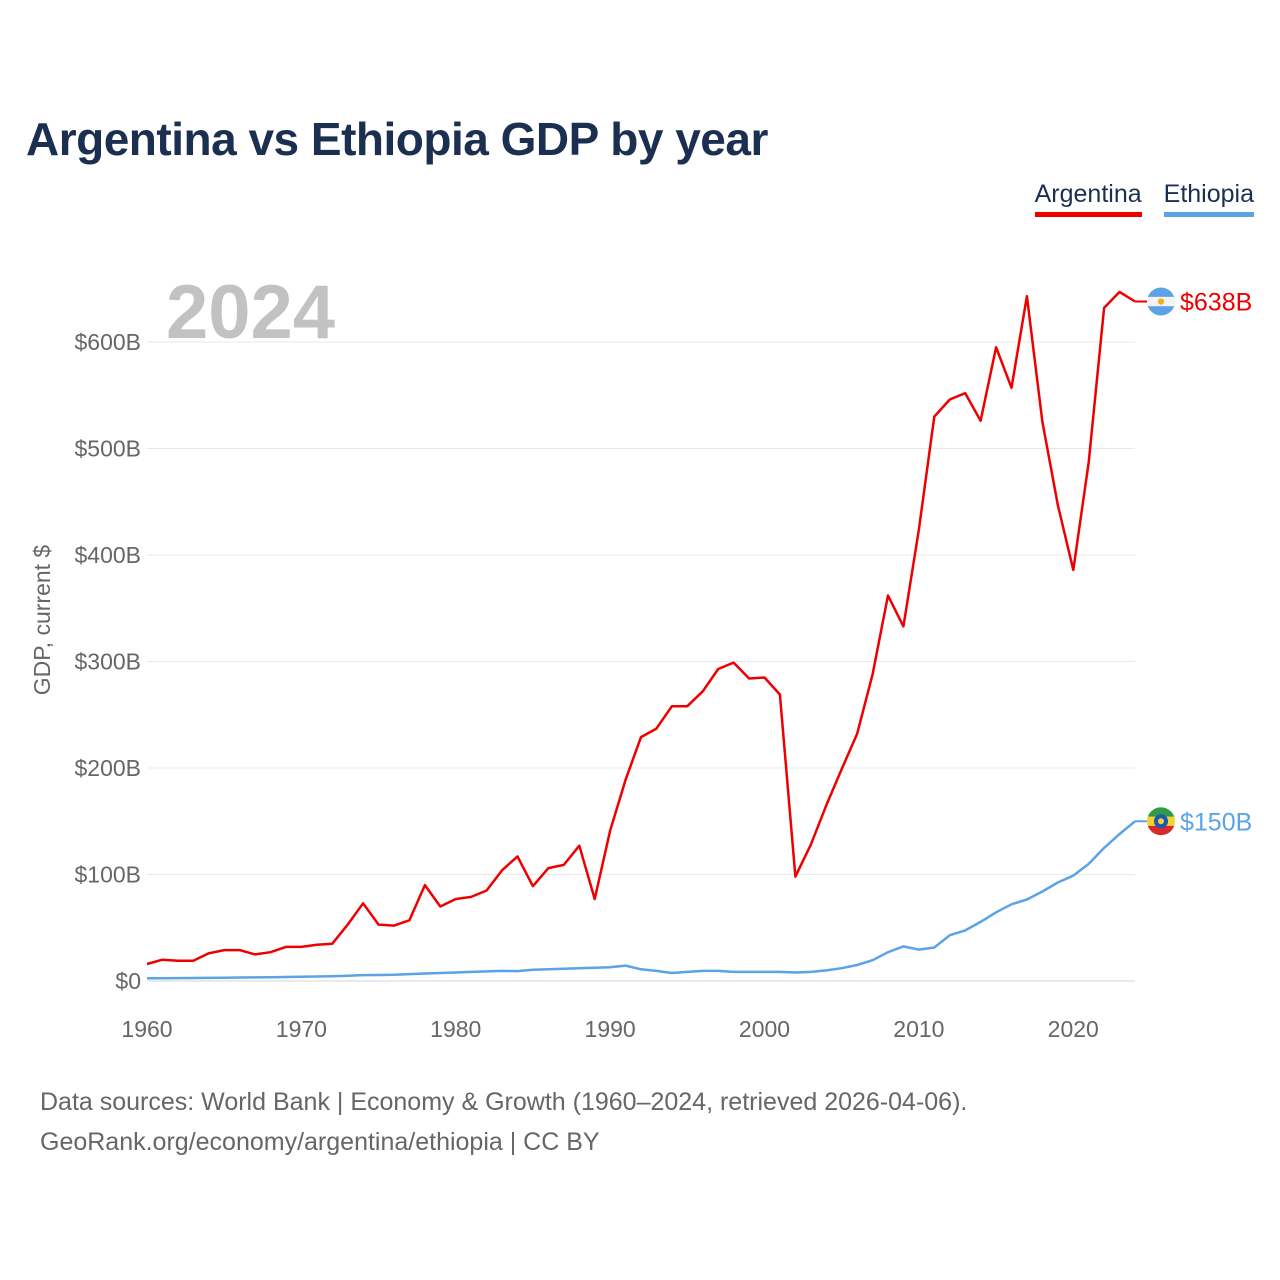 This screenshot has height=1280, width=1280. Describe the element at coordinates (107, 555) in the screenshot. I see `y-tick-label: $400B` at that location.